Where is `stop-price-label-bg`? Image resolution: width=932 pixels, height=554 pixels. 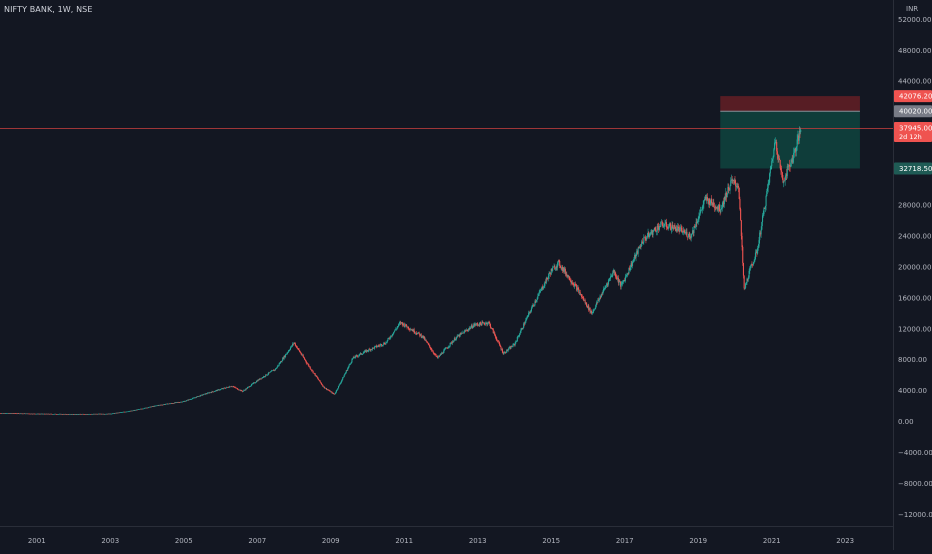 stop-price-label-bg is located at coordinates (913, 96).